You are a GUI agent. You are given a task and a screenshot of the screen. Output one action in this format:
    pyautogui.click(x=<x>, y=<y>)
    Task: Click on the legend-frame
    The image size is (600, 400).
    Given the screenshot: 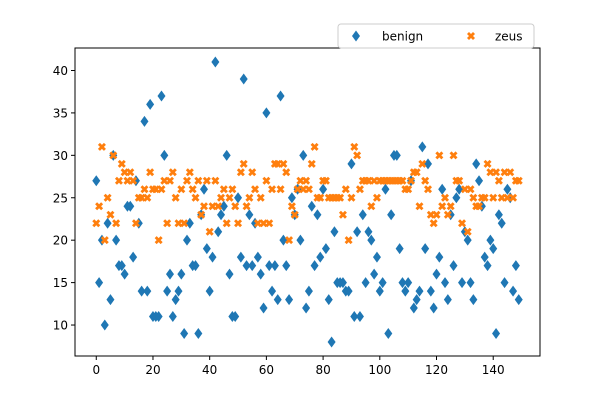 What is the action you would take?
    pyautogui.click(x=436, y=36)
    